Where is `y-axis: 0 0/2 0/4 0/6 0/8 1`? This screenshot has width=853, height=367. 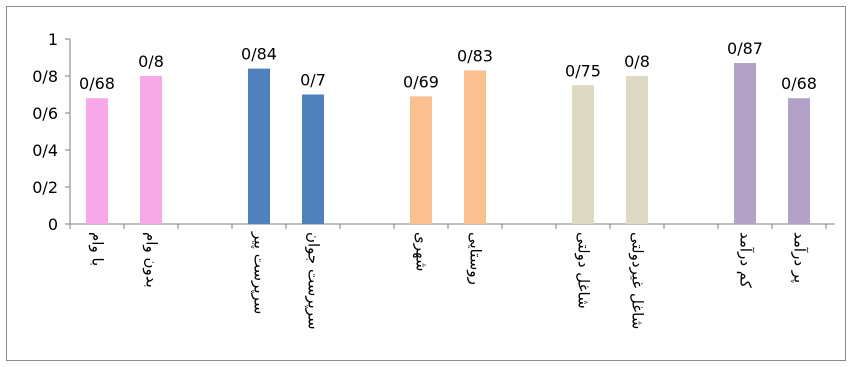 y-axis: 0 0/2 0/4 0/6 0/8 1 is located at coordinates (51, 132).